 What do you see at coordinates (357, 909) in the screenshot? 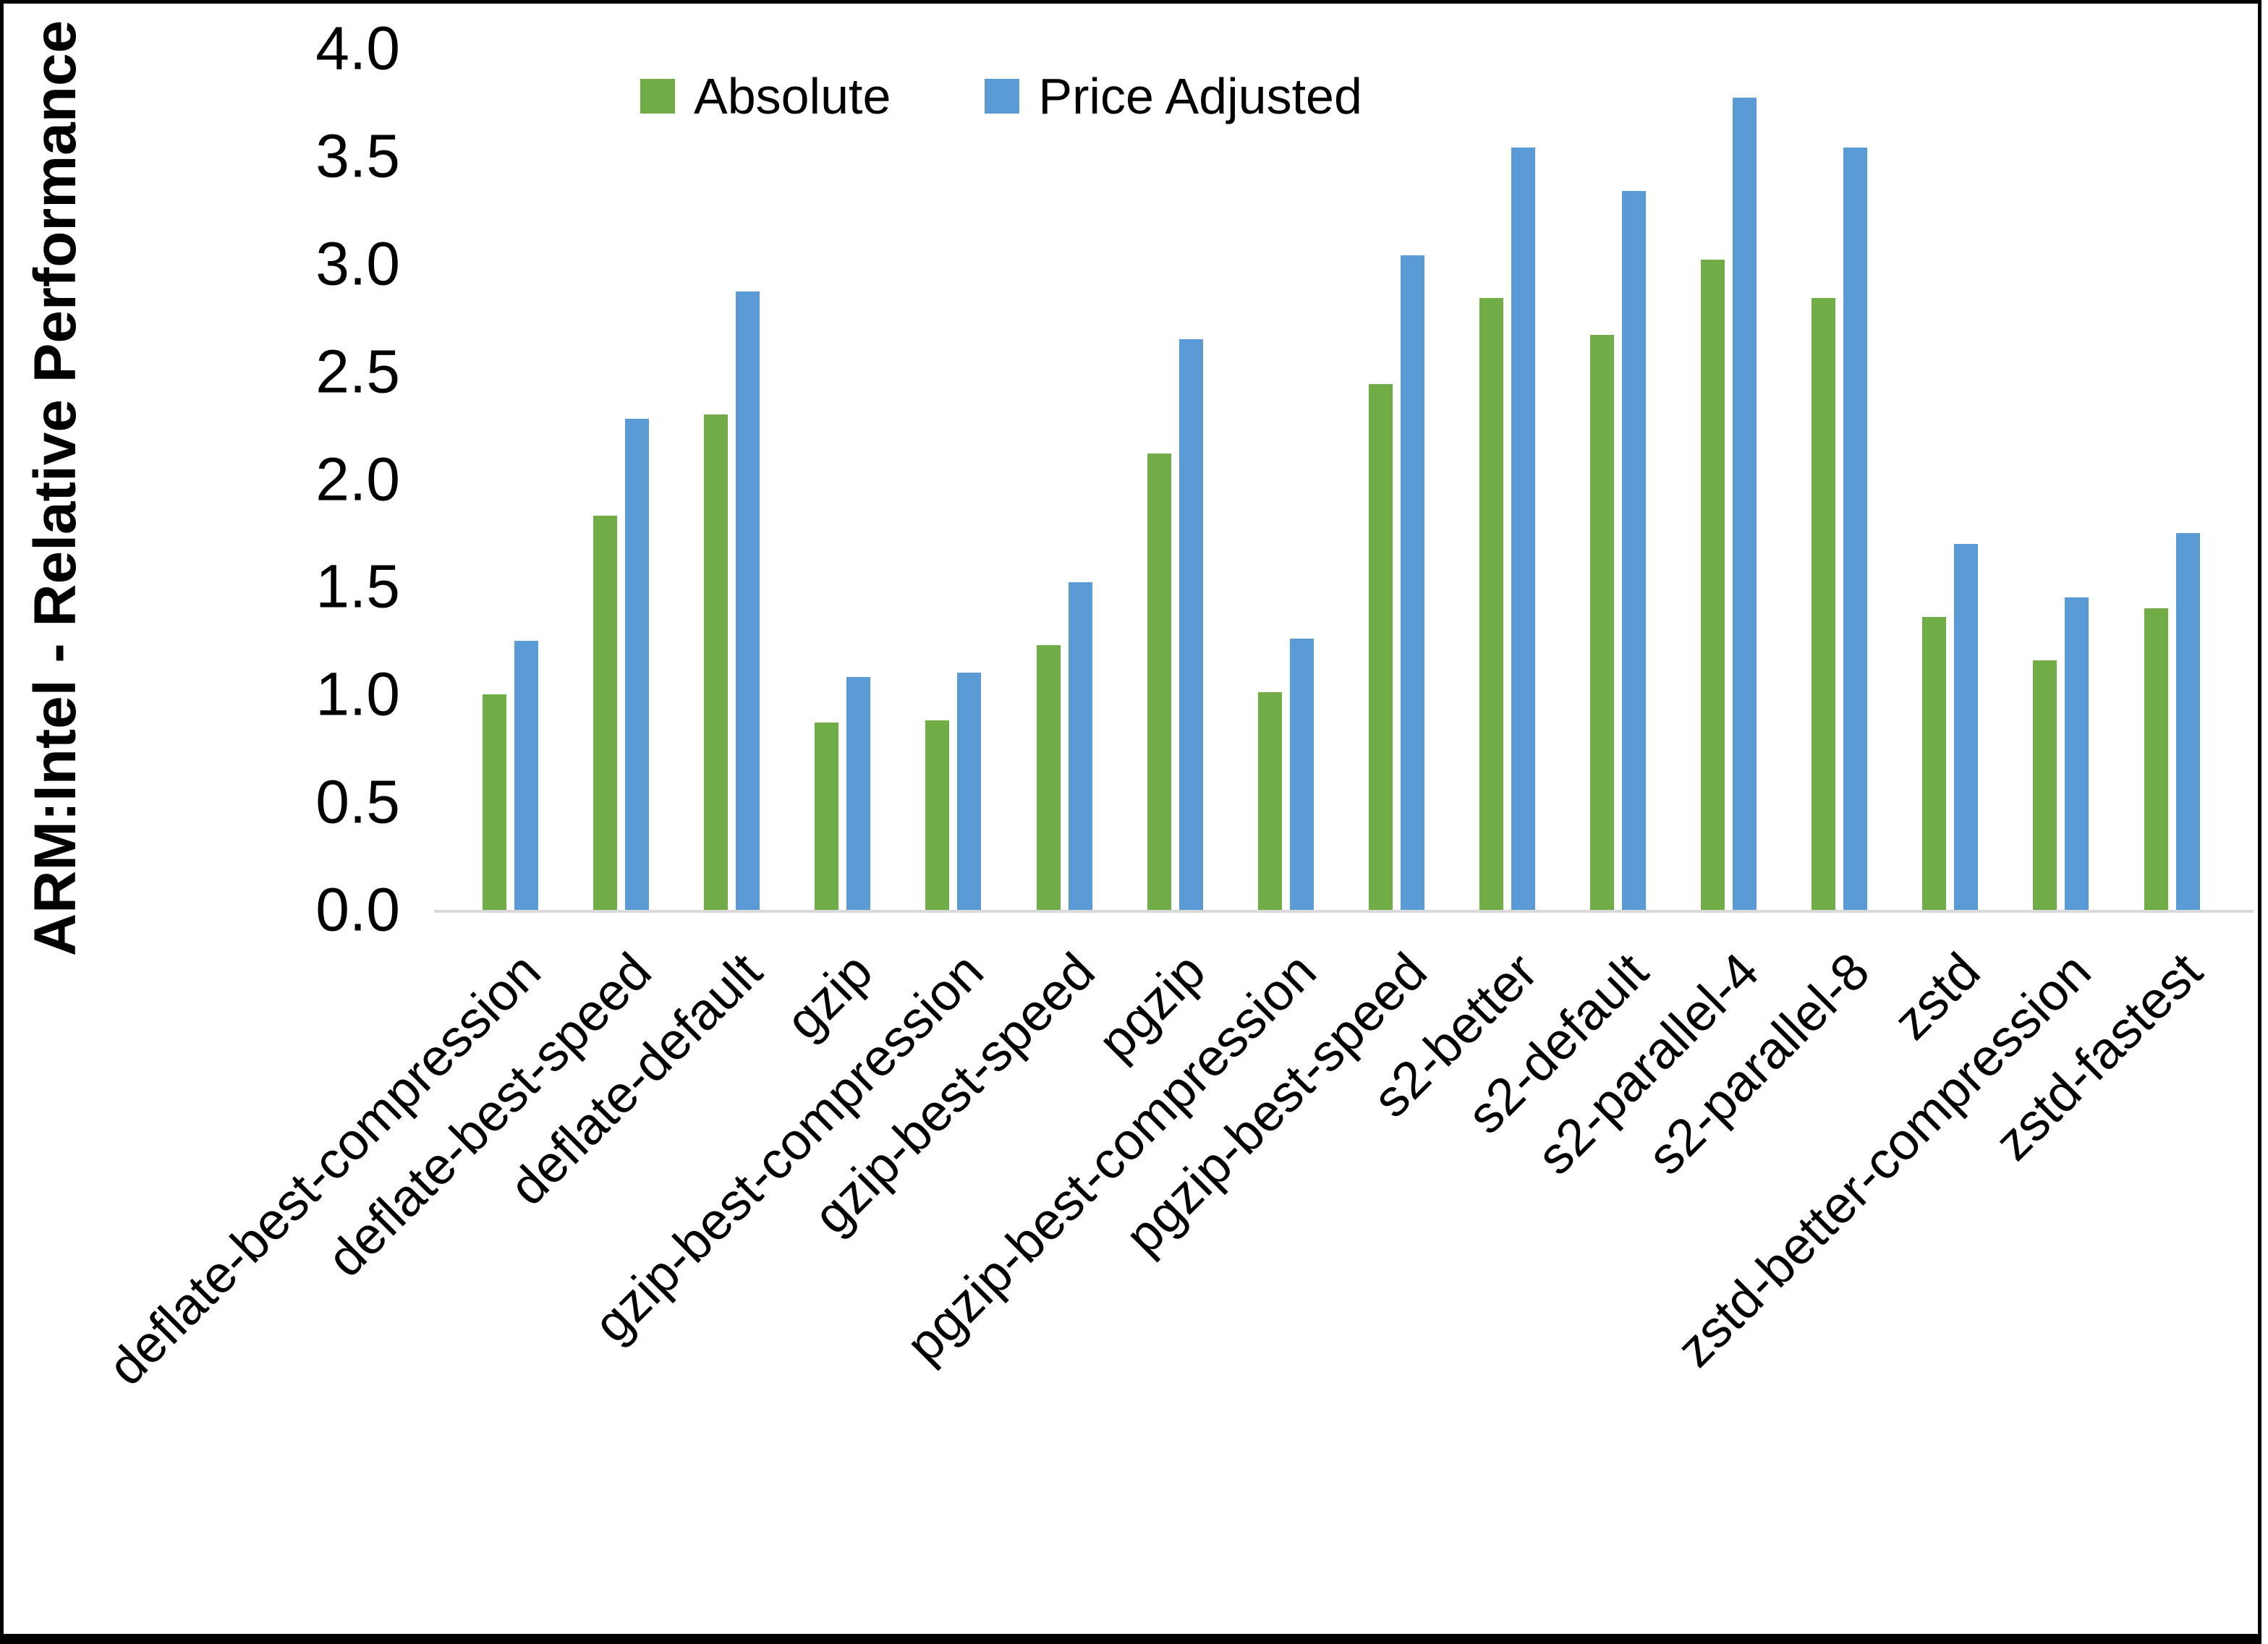
I see `y-axis-tick-label: 0.0` at bounding box center [357, 909].